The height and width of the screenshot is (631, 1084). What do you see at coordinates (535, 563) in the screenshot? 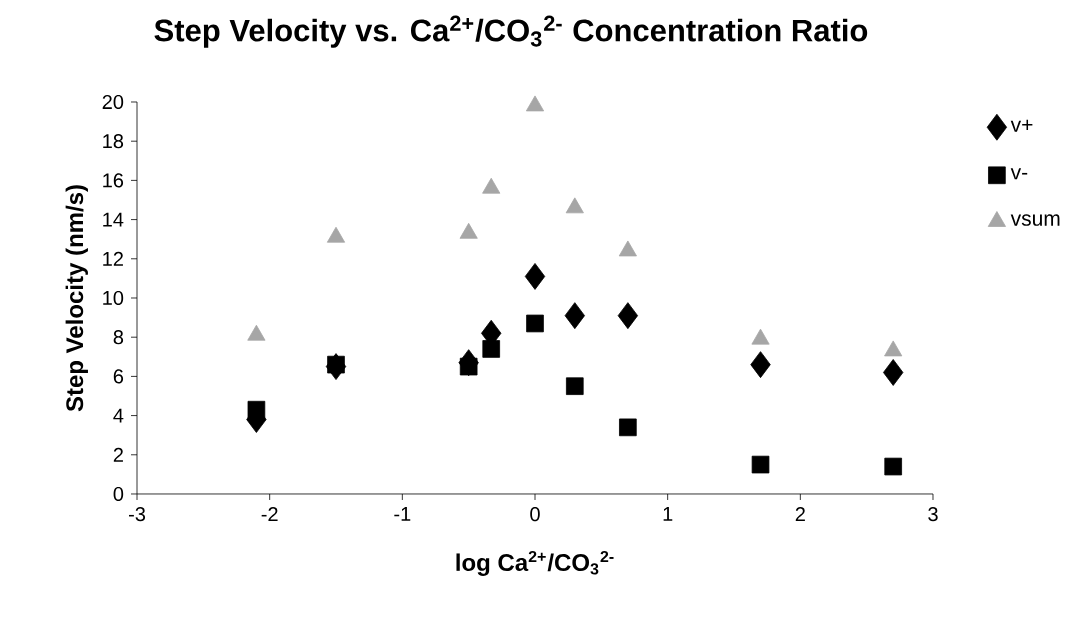
I see `x-axis-title: log Ca$^{2+}$/CO$_{3}$2-` at bounding box center [535, 563].